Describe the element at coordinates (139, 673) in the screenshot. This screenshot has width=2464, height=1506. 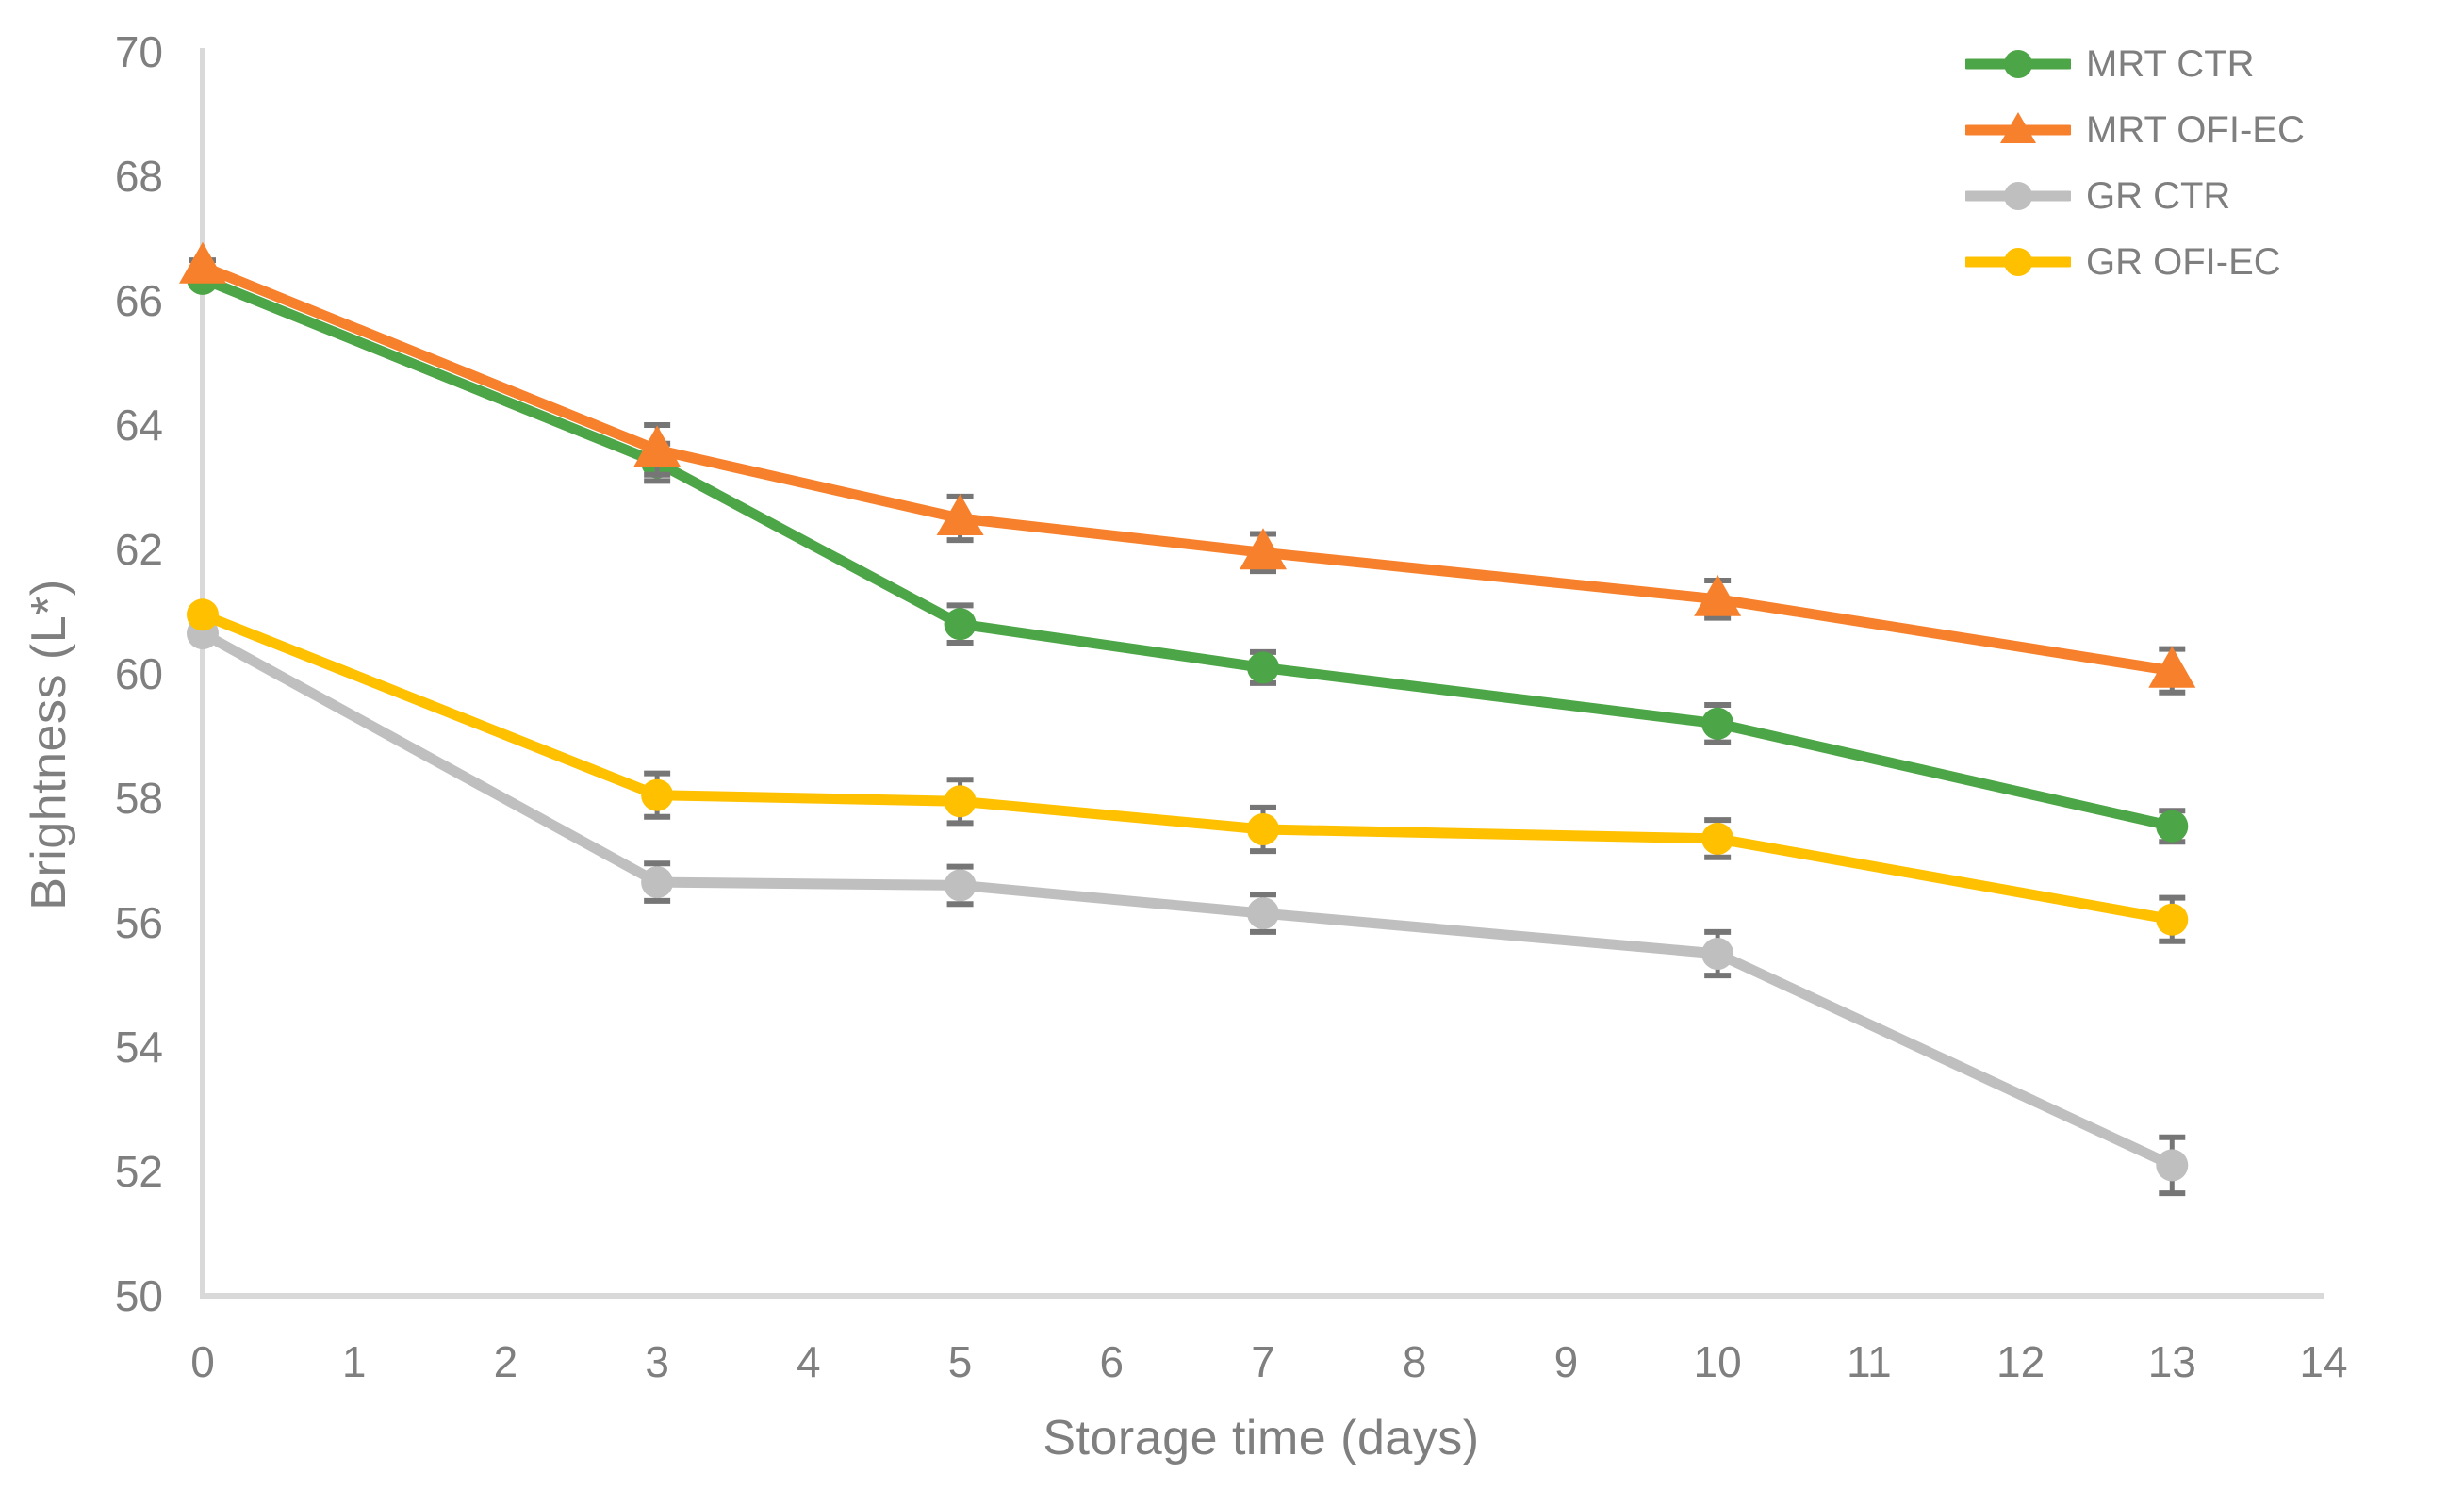
I see `y-tick-label: 60` at that location.